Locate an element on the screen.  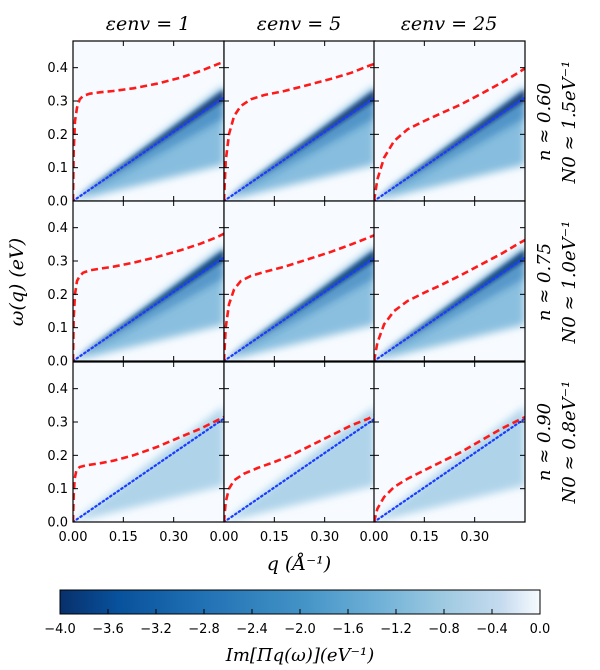
panel-r3-c2 is located at coordinates (299, 442).